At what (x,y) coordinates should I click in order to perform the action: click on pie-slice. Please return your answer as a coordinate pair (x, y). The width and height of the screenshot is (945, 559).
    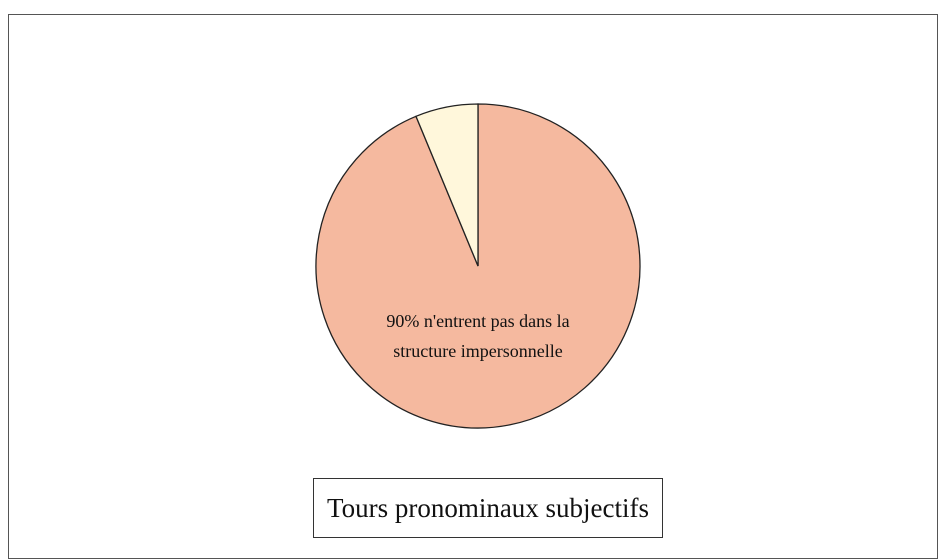
    Looking at the image, I should click on (447, 185).